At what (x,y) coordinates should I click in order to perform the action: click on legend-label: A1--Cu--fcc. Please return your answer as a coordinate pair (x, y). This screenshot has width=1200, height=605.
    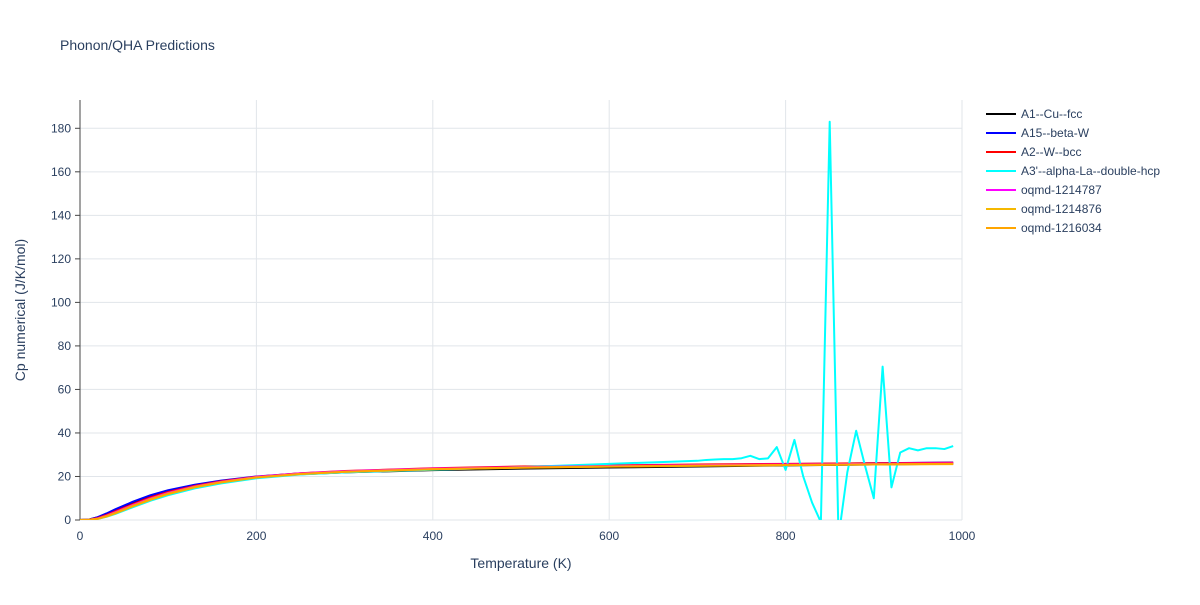
    Looking at the image, I should click on (1051, 114).